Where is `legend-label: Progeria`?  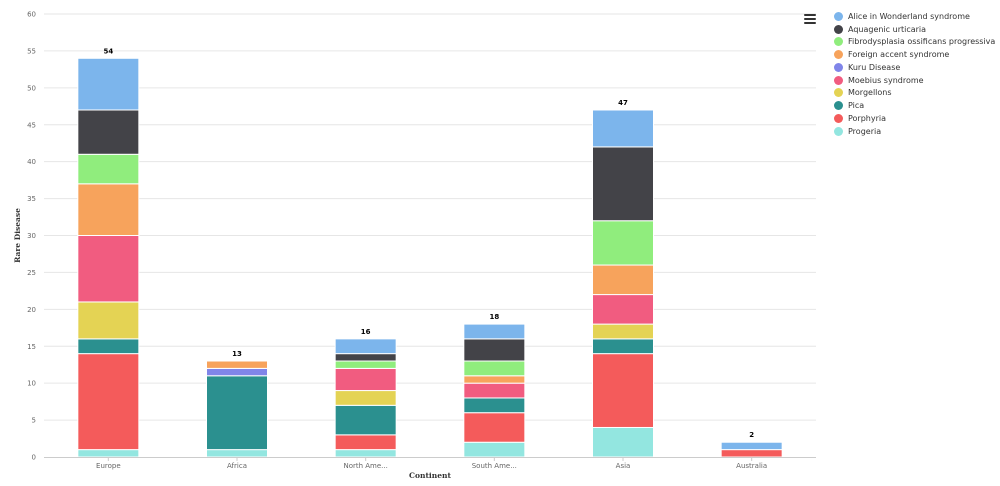
legend-label: Progeria is located at coordinates (865, 131).